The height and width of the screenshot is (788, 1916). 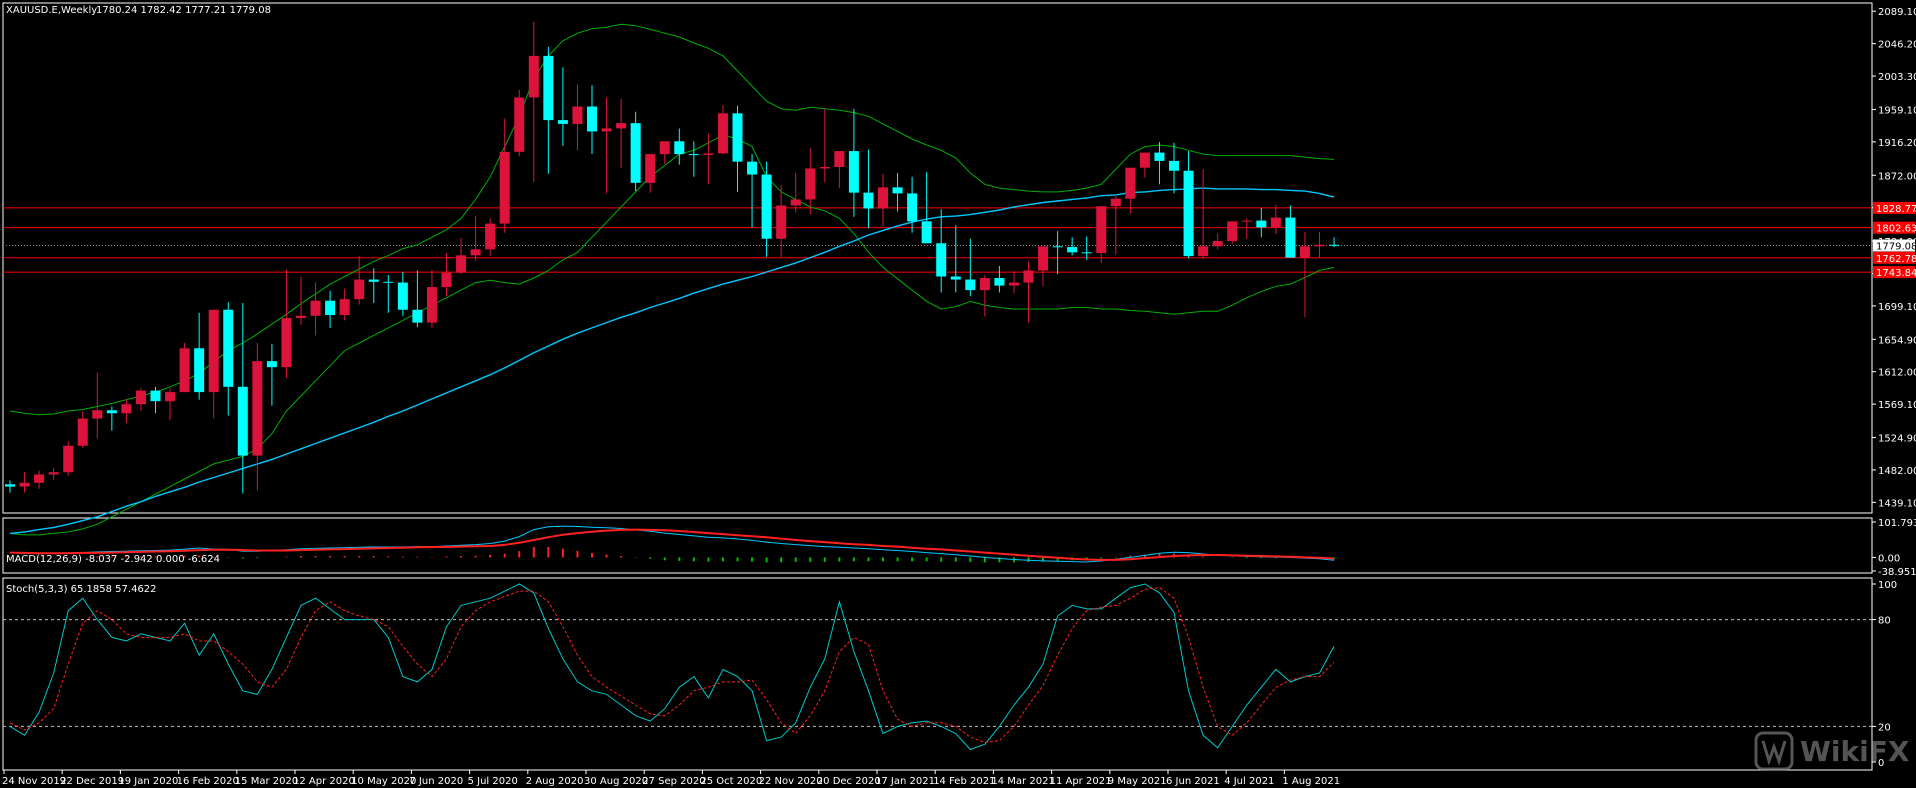 I want to click on current-price-label: 1779.08, so click(x=1896, y=246).